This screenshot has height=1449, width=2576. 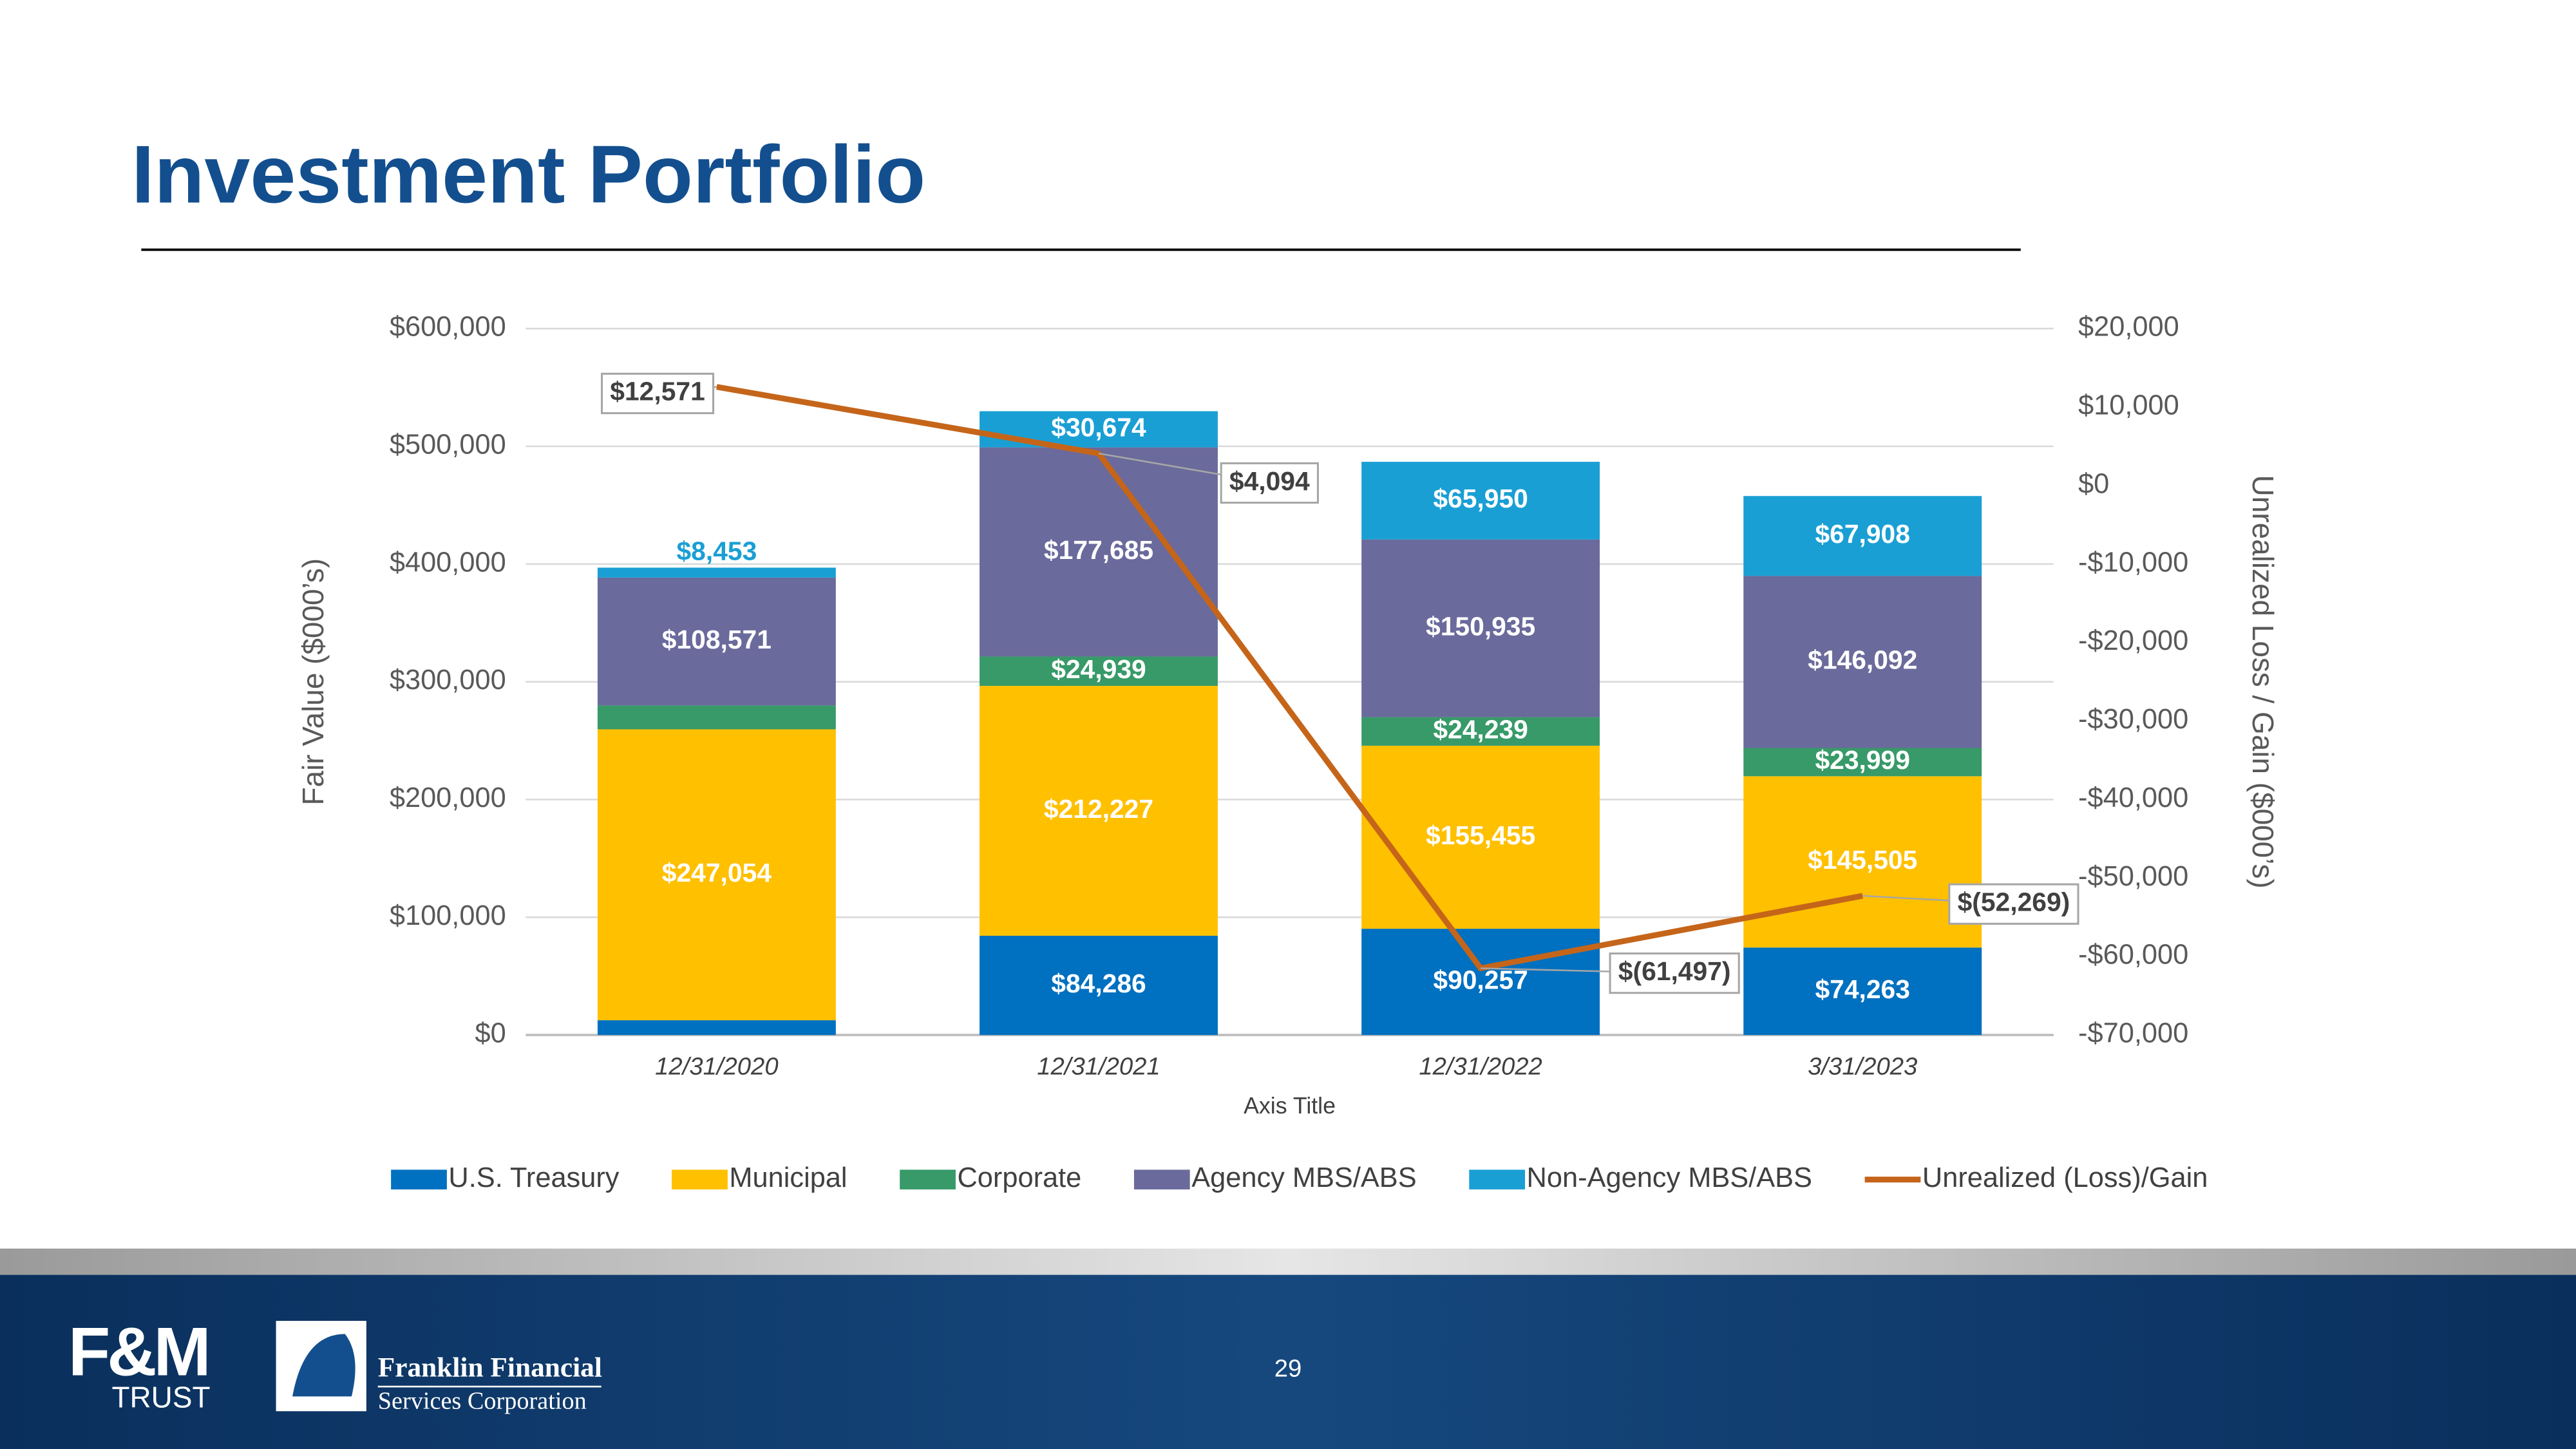 I want to click on x-axis-title: Axis Title, so click(x=1290, y=1106).